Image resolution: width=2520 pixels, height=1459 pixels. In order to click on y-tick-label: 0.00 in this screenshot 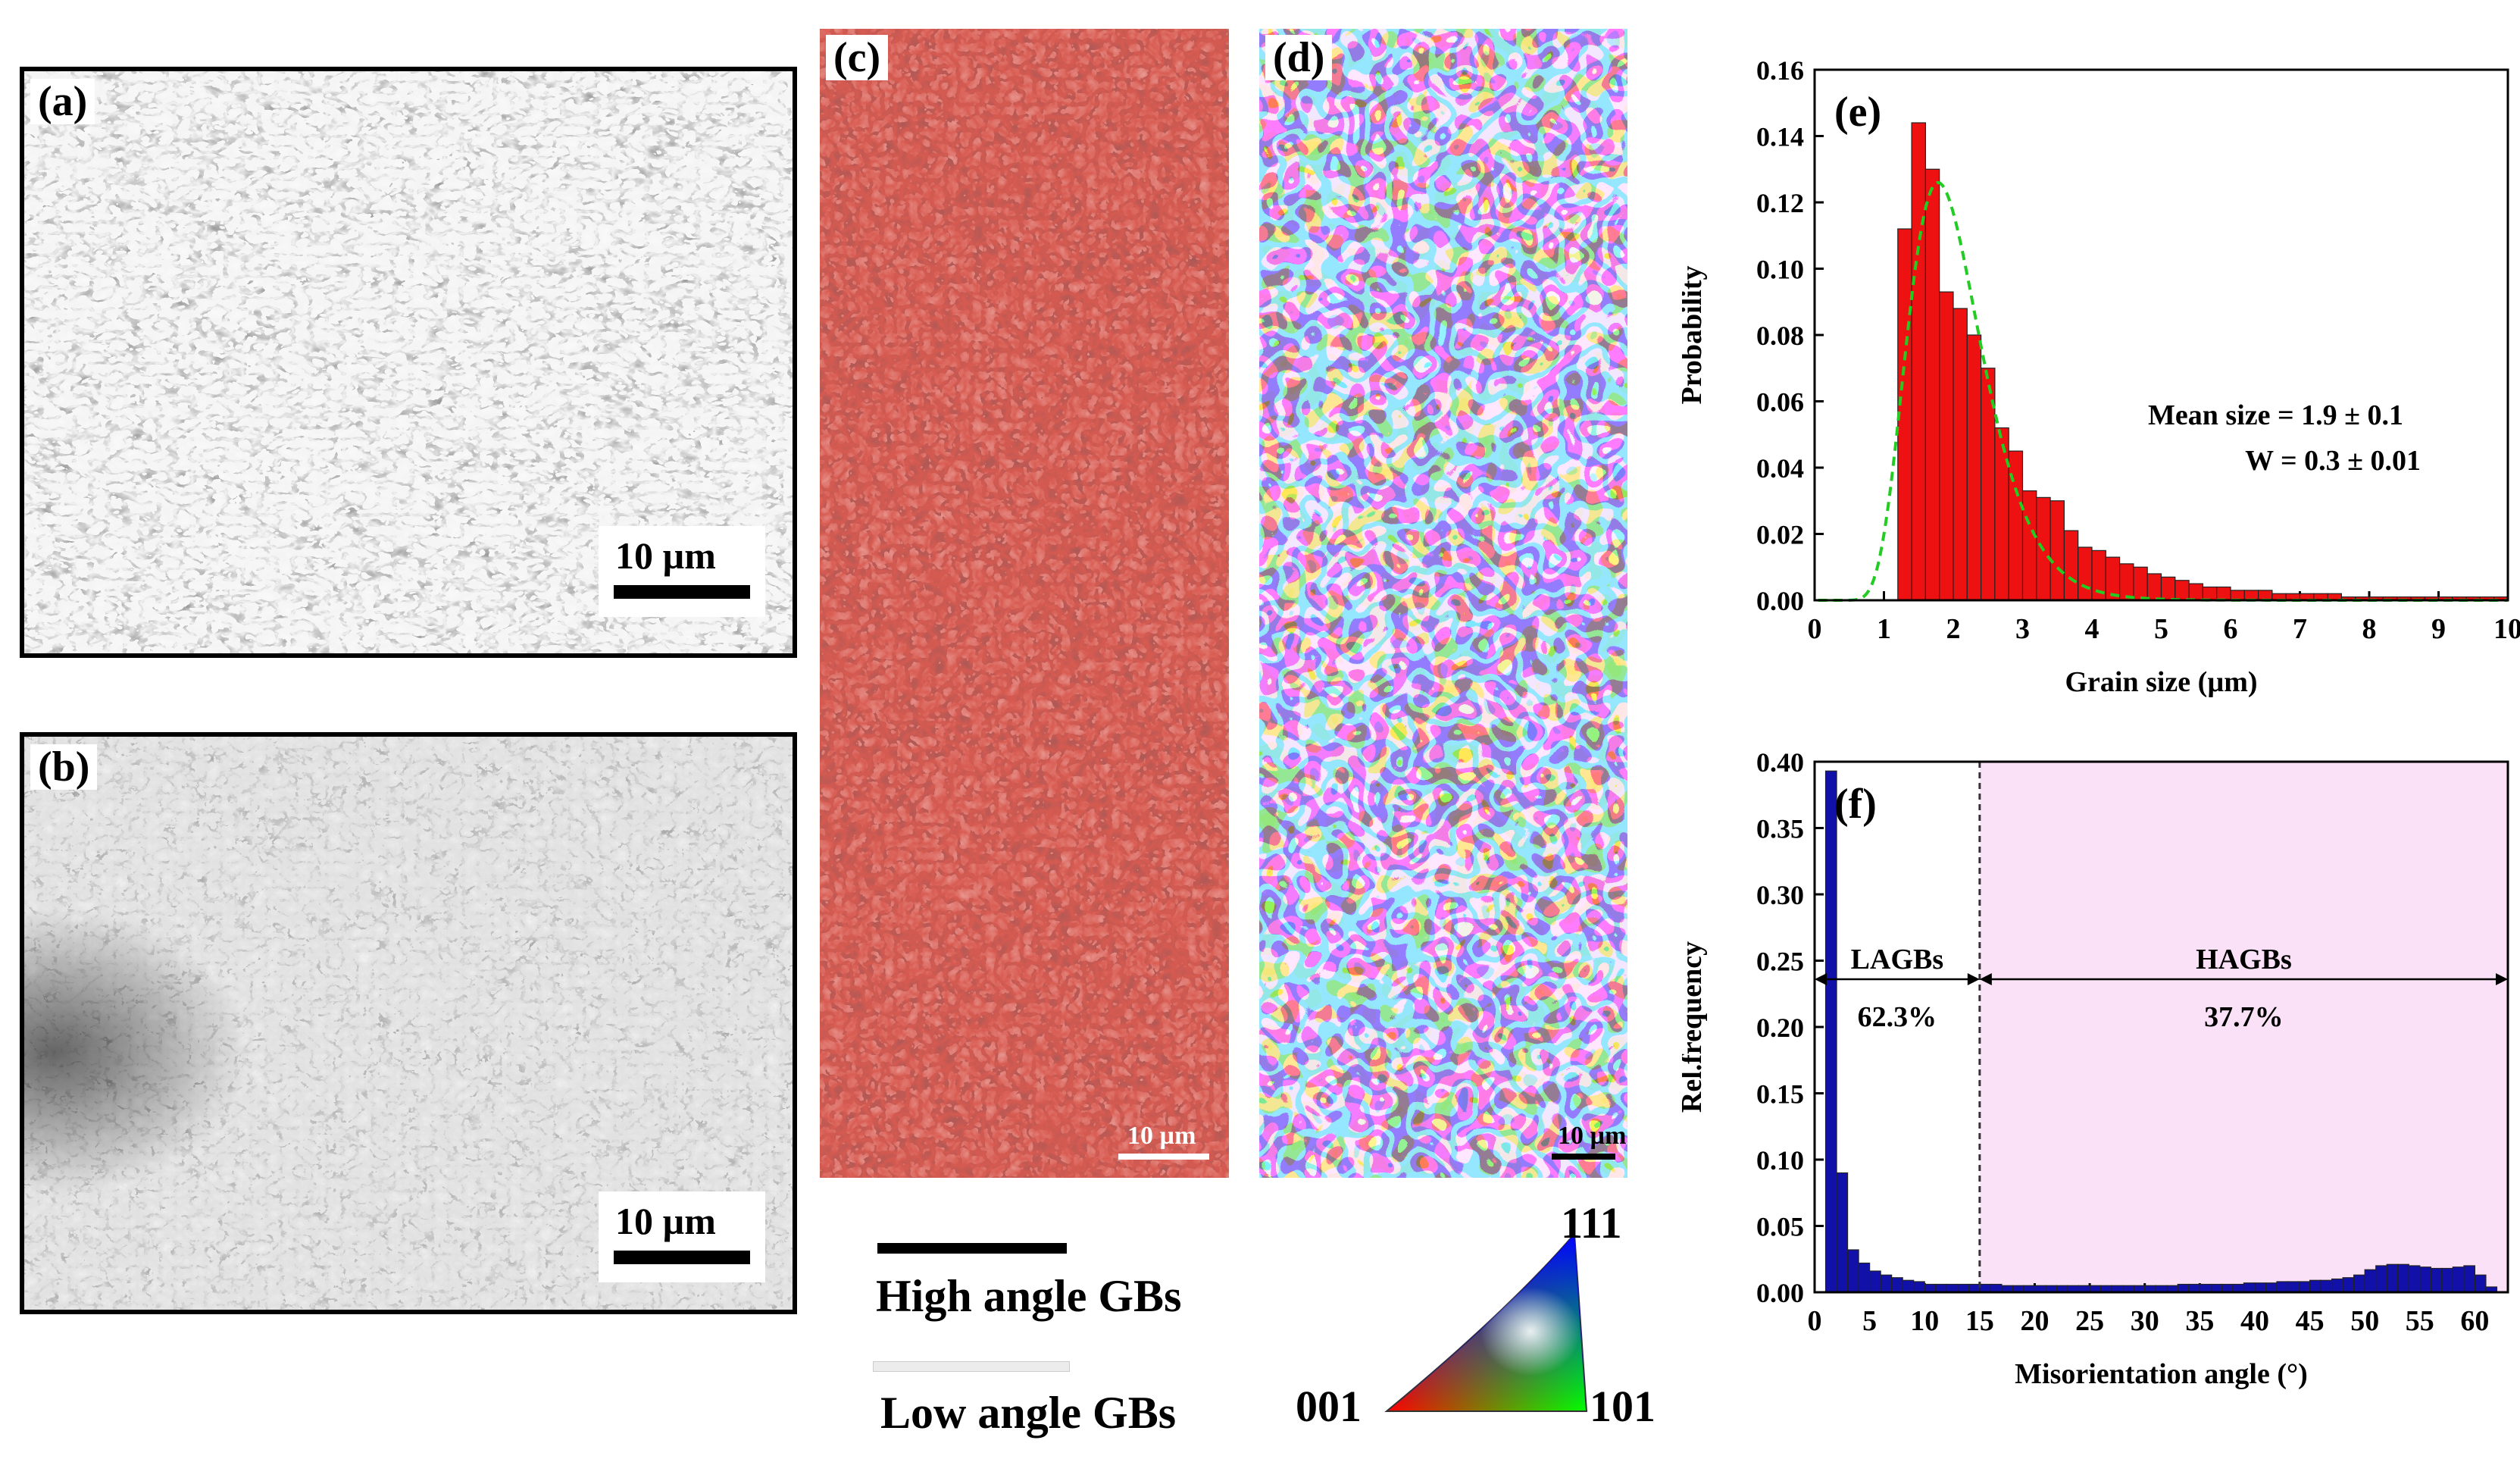, I will do `click(1780, 601)`.